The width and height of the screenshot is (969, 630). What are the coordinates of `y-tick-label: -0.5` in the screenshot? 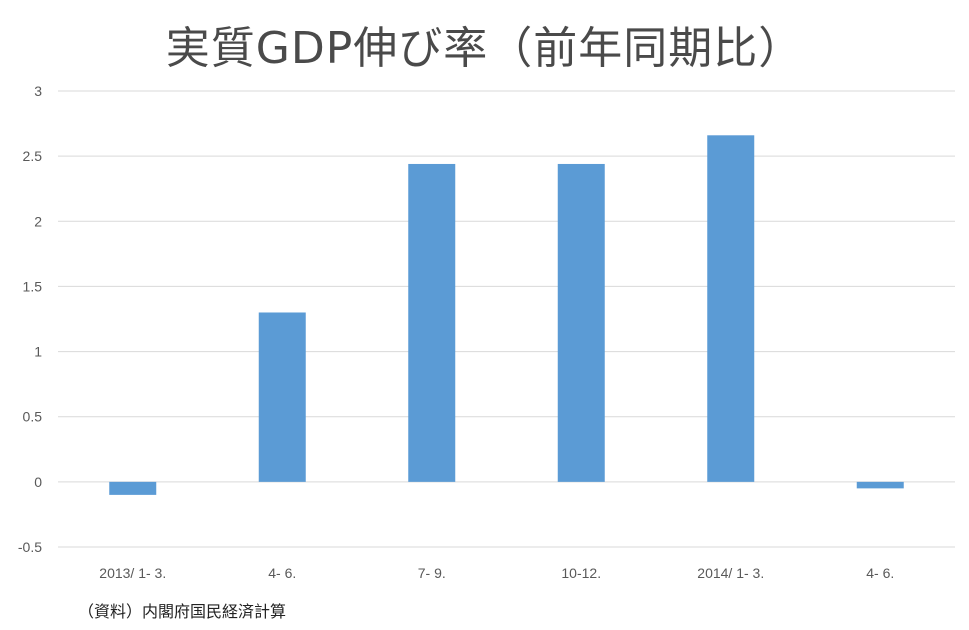 It's located at (30, 547).